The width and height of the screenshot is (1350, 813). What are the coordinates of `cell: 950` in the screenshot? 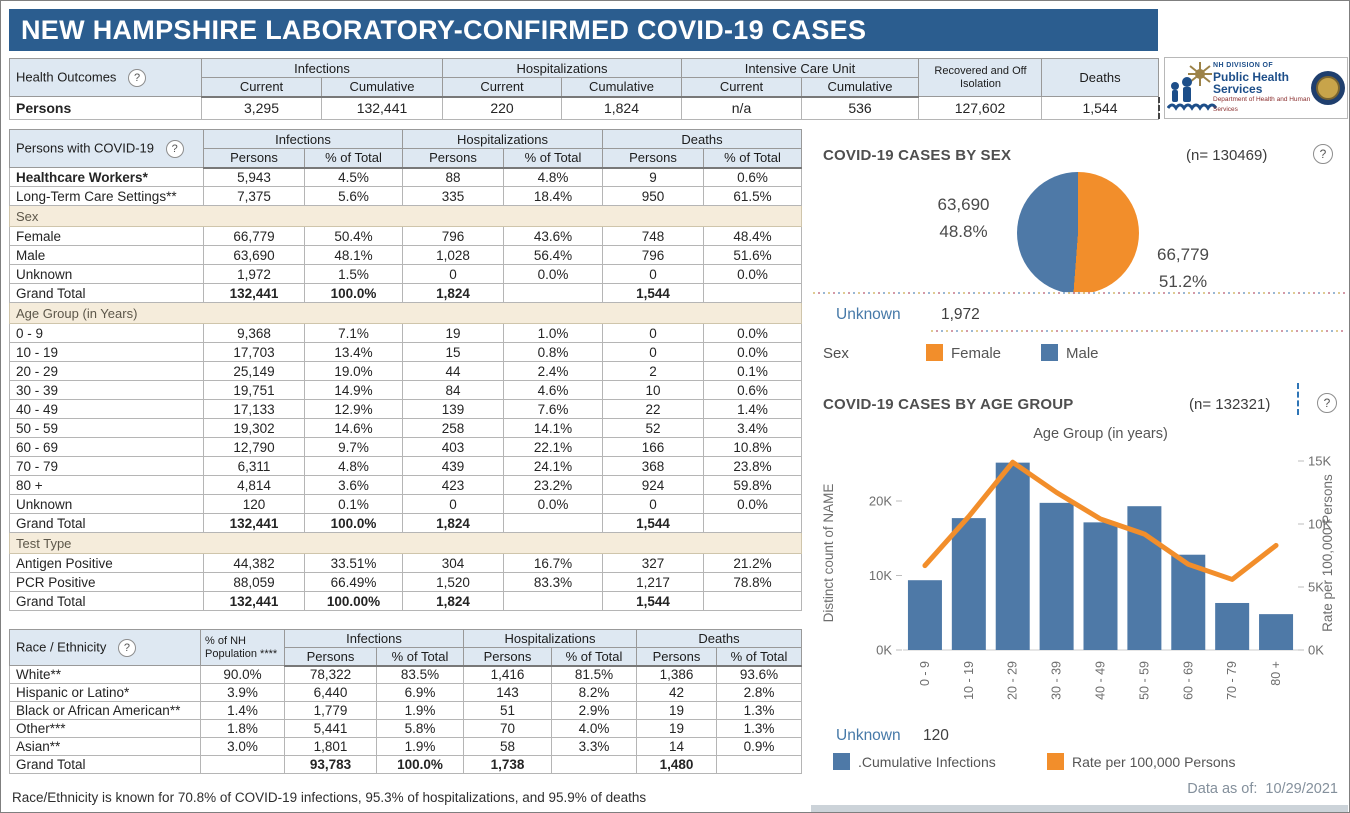 It's located at (653, 196).